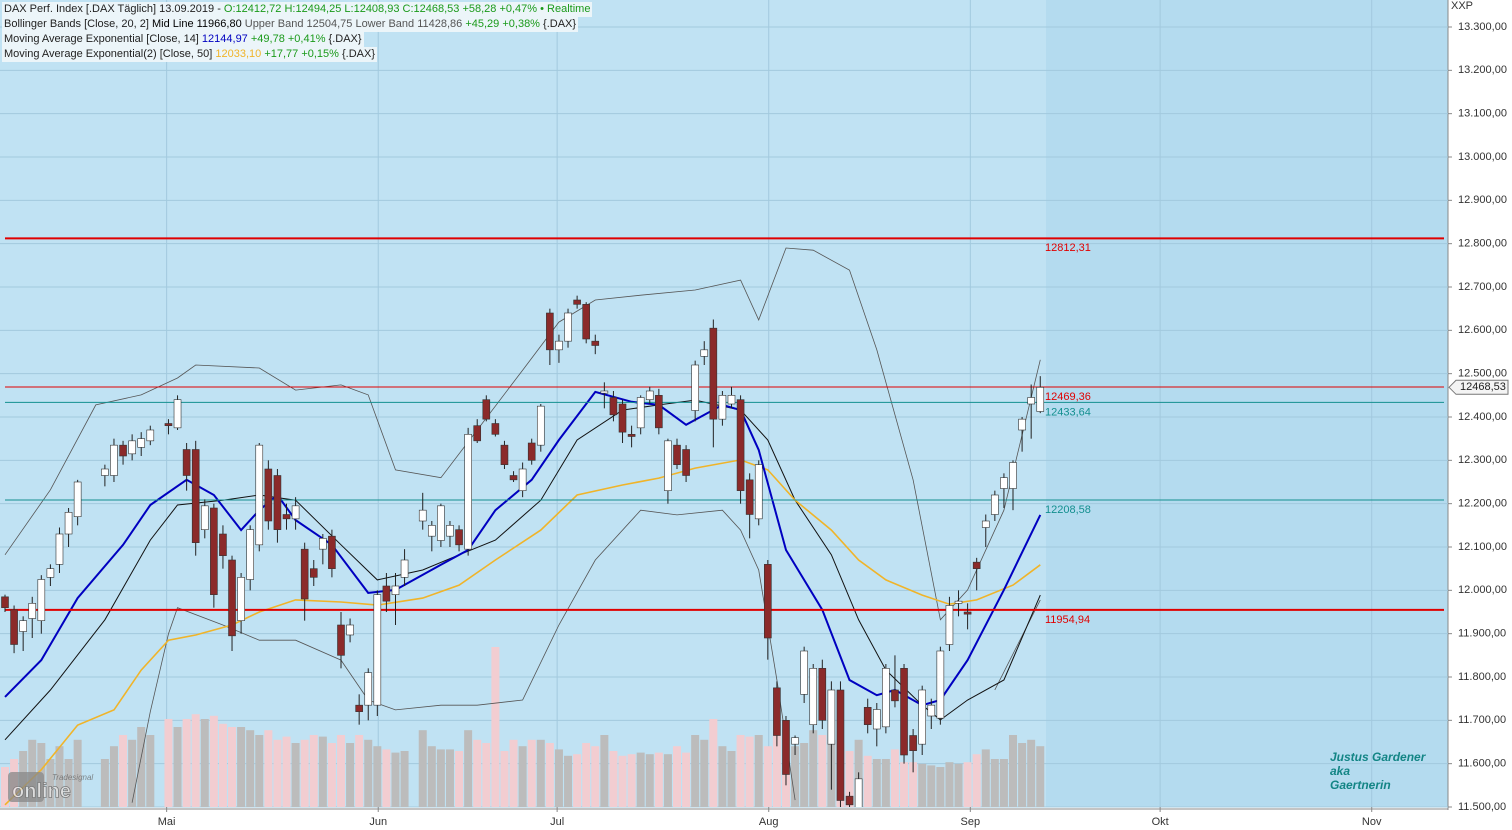  I want to click on y-tick-label: 12.500,00, so click(1482, 374).